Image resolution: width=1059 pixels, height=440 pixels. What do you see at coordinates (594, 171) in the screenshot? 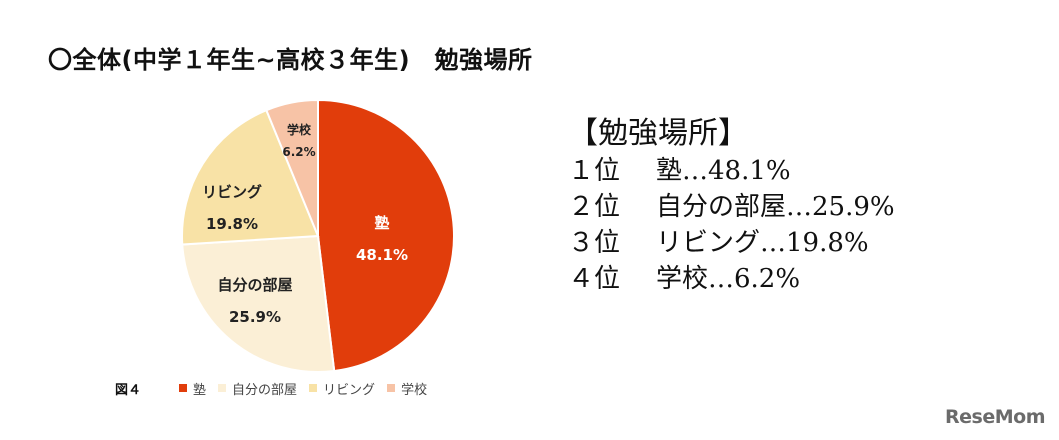
I see `rank-number: １位` at bounding box center [594, 171].